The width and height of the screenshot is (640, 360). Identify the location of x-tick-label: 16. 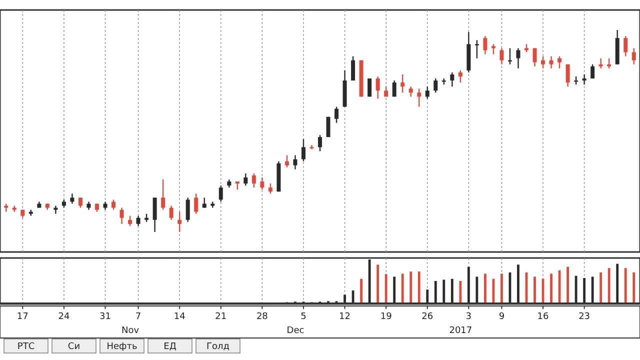
(543, 317).